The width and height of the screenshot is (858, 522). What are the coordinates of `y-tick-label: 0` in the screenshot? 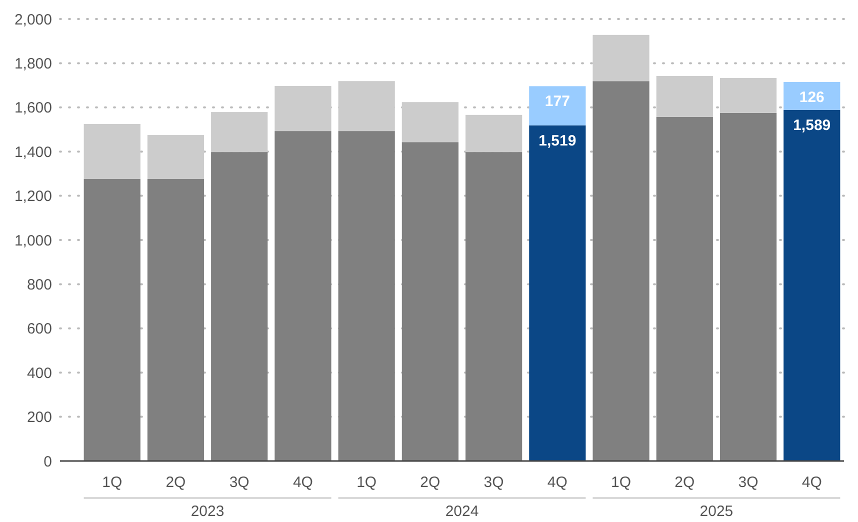 It's located at (48, 461).